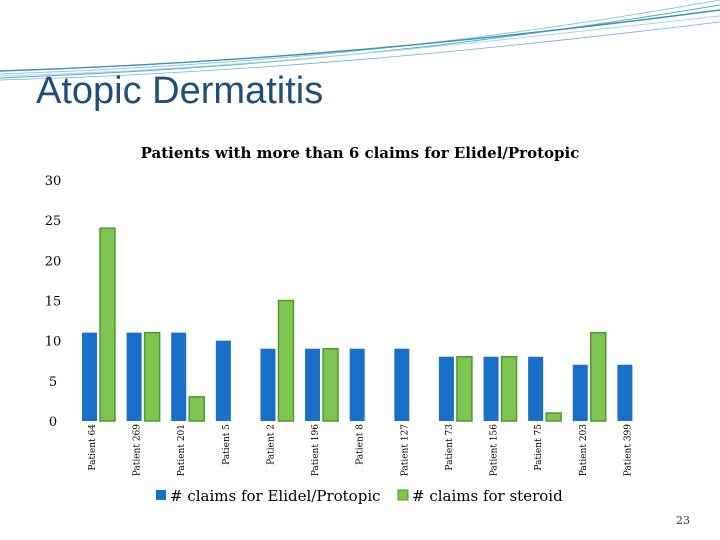 The height and width of the screenshot is (540, 720). What do you see at coordinates (53, 181) in the screenshot?
I see `y-tick-label: 30` at bounding box center [53, 181].